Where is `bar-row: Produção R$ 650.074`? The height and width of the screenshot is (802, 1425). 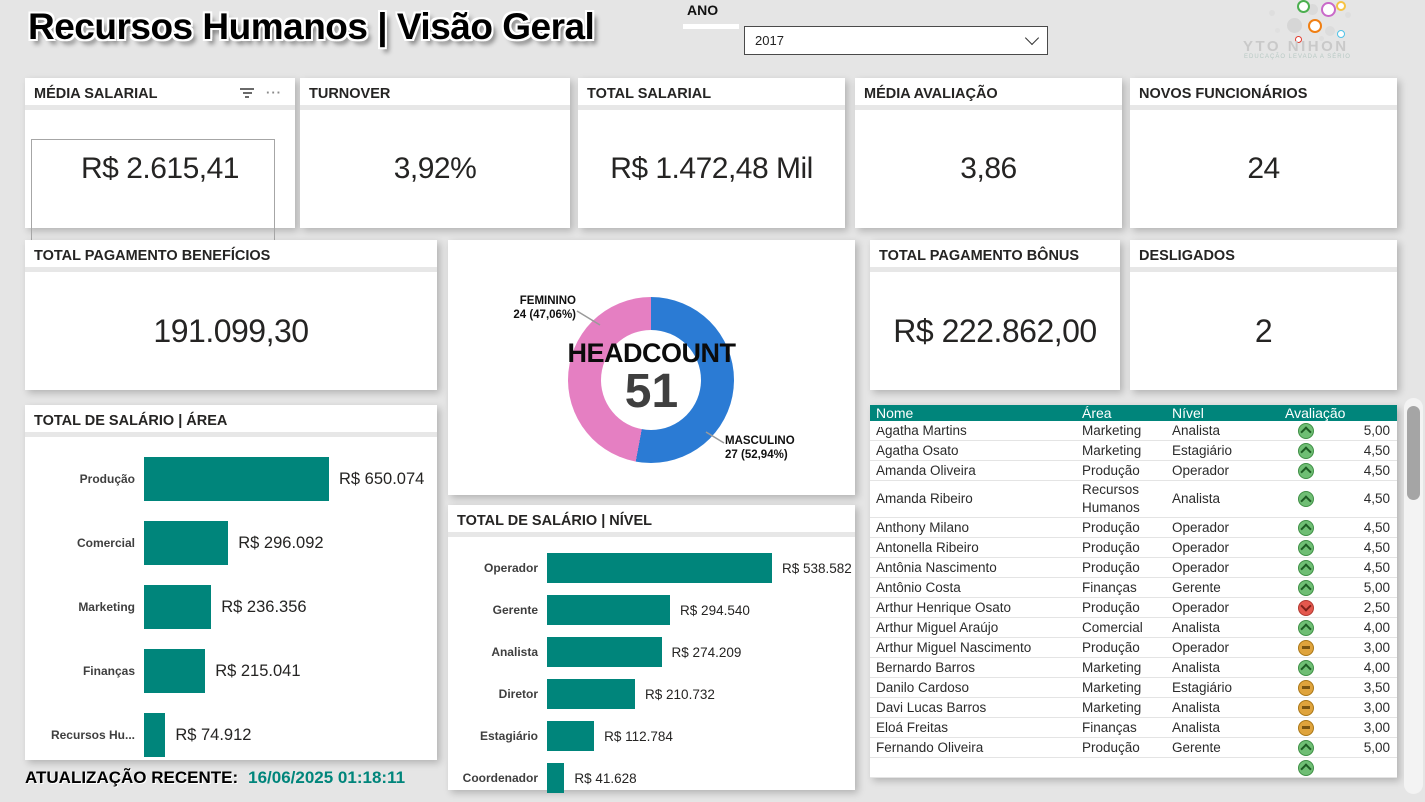 bar-row: Produção R$ 650.074 is located at coordinates (231, 479).